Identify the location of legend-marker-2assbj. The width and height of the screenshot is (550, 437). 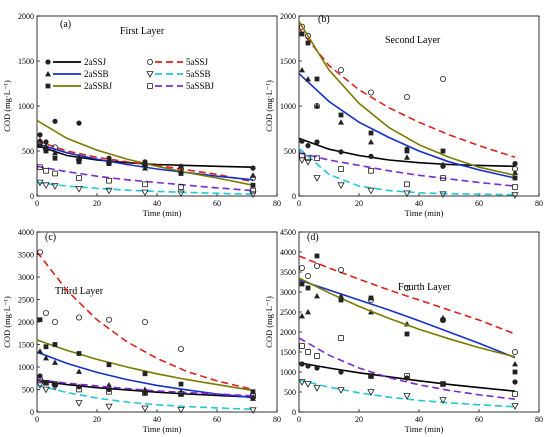
(48, 86).